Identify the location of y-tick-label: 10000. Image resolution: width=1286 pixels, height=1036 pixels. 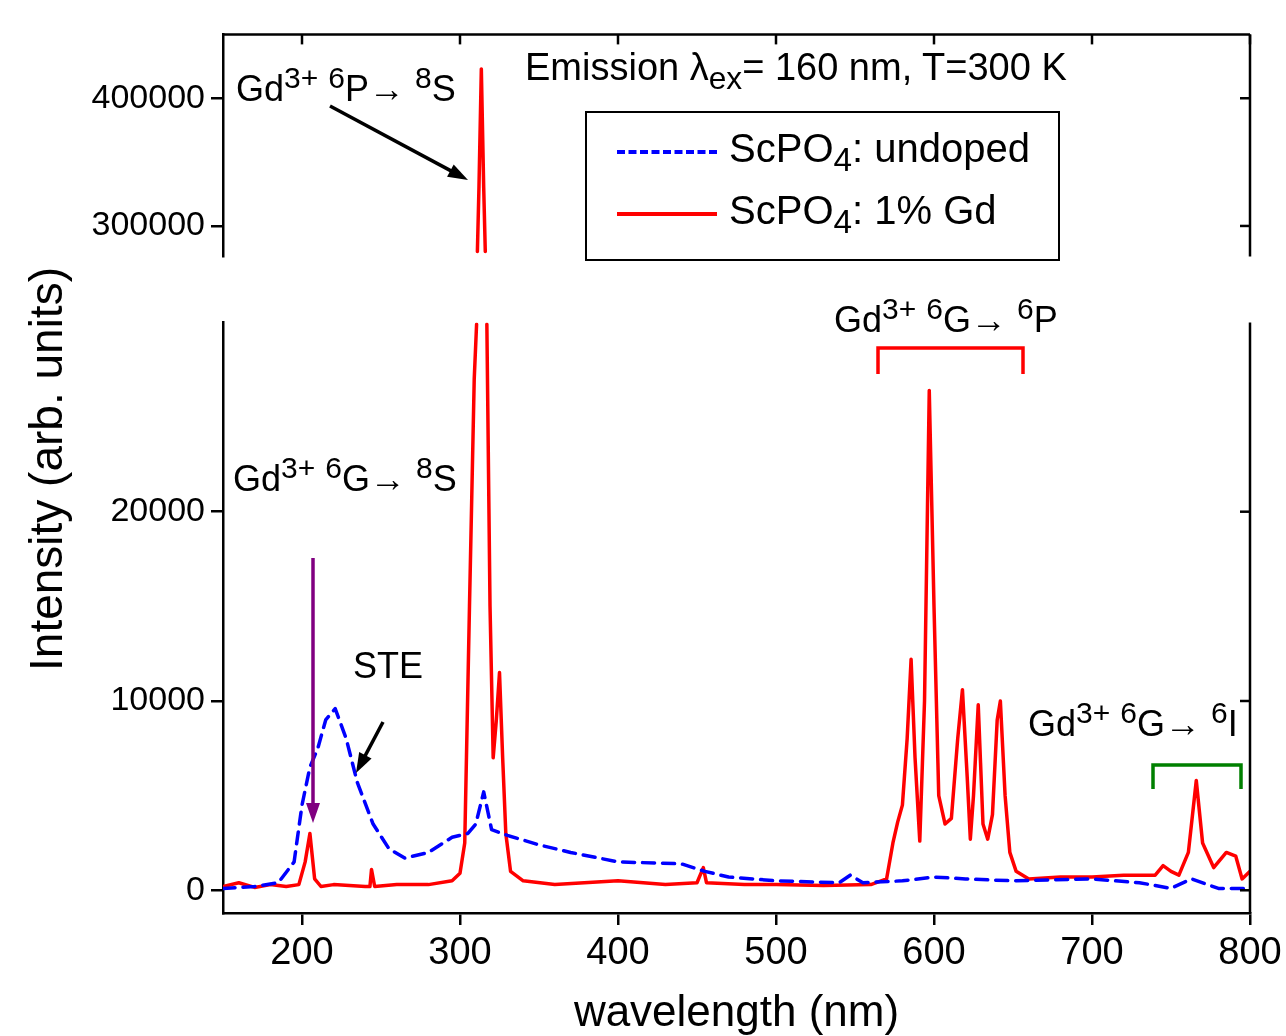
(157, 698).